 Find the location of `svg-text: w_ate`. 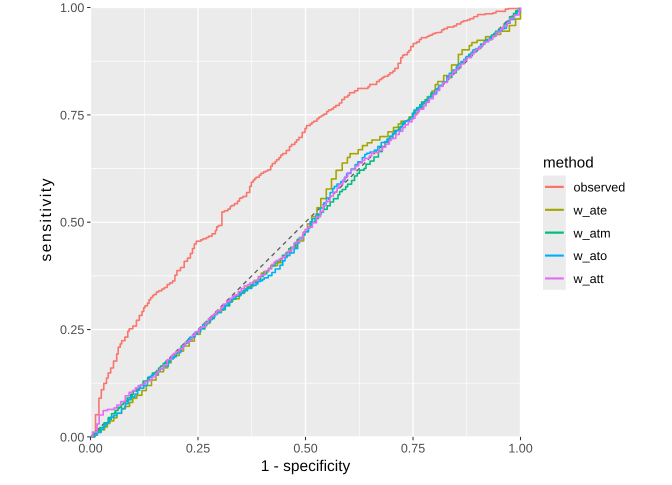

svg-text: w_ate is located at coordinates (590, 210).